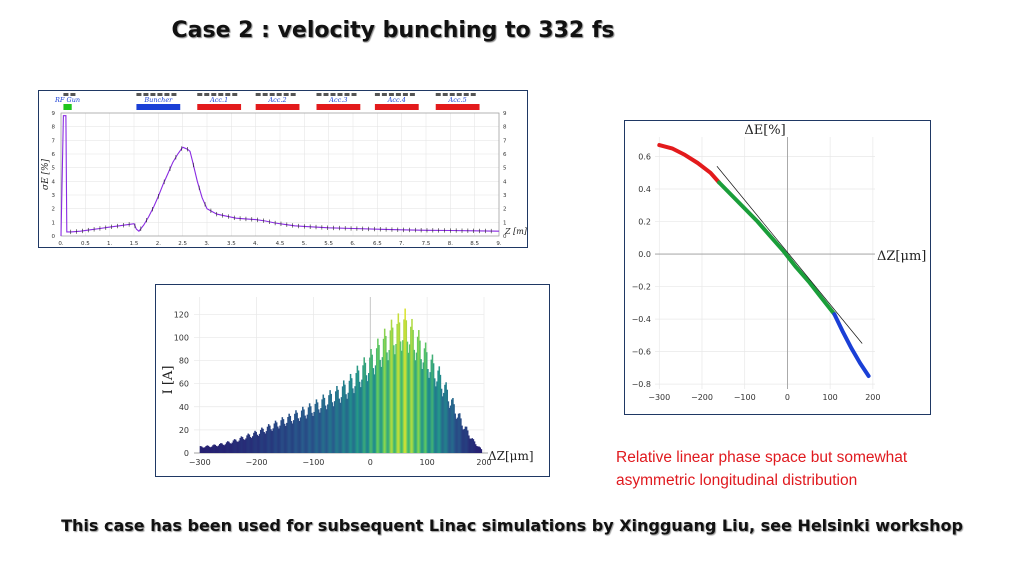 The image size is (1024, 576). I want to click on y-tick-label: 20, so click(184, 430).